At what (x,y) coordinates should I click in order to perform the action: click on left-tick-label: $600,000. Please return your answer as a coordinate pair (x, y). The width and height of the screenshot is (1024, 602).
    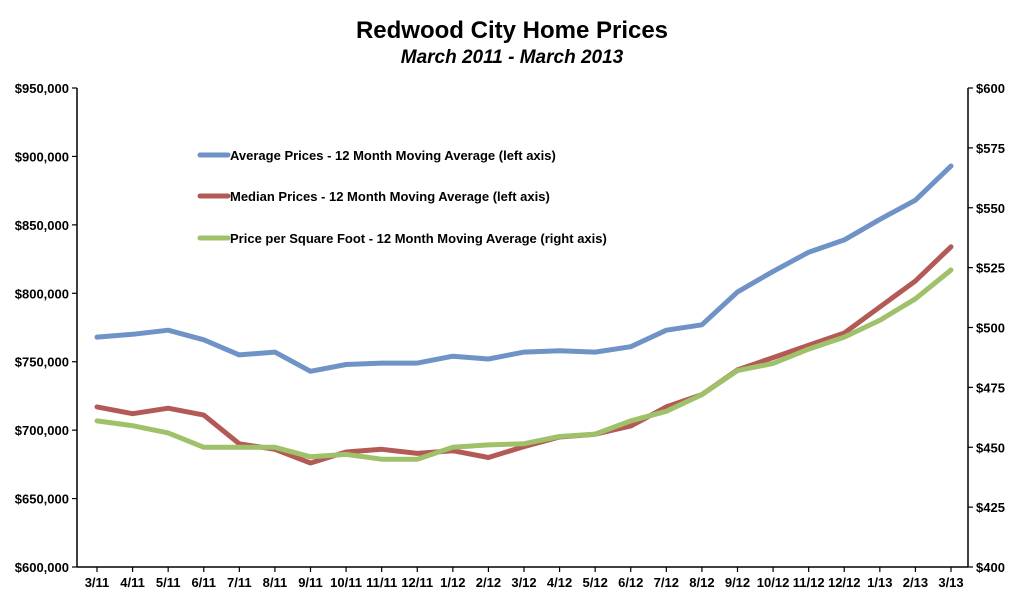
    Looking at the image, I should click on (42, 567).